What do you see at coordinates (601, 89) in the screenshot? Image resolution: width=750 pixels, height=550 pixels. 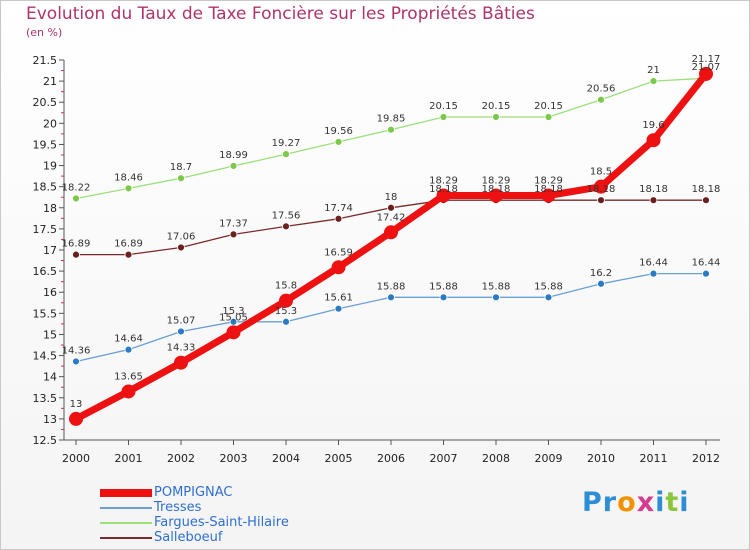 I see `data-label: 20.56` at bounding box center [601, 89].